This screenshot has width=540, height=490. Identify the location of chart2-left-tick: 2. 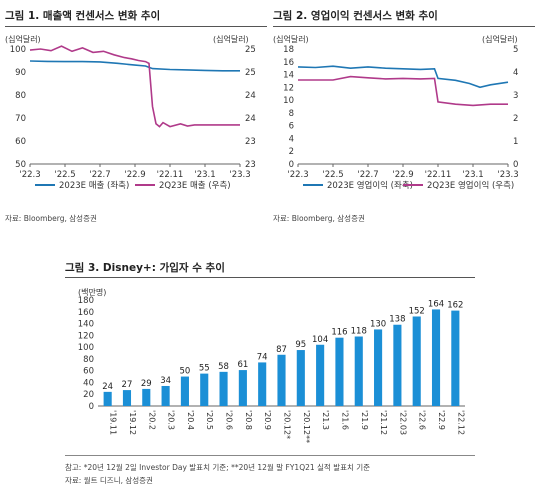
(291, 152).